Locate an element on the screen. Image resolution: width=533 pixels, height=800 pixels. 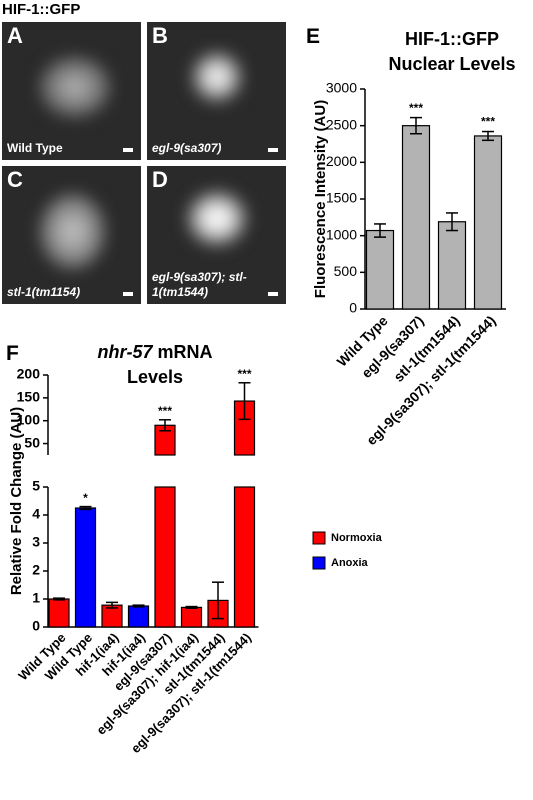
caption: egl-9(sa307); stl-1(tm1544) is located at coordinates (199, 284).